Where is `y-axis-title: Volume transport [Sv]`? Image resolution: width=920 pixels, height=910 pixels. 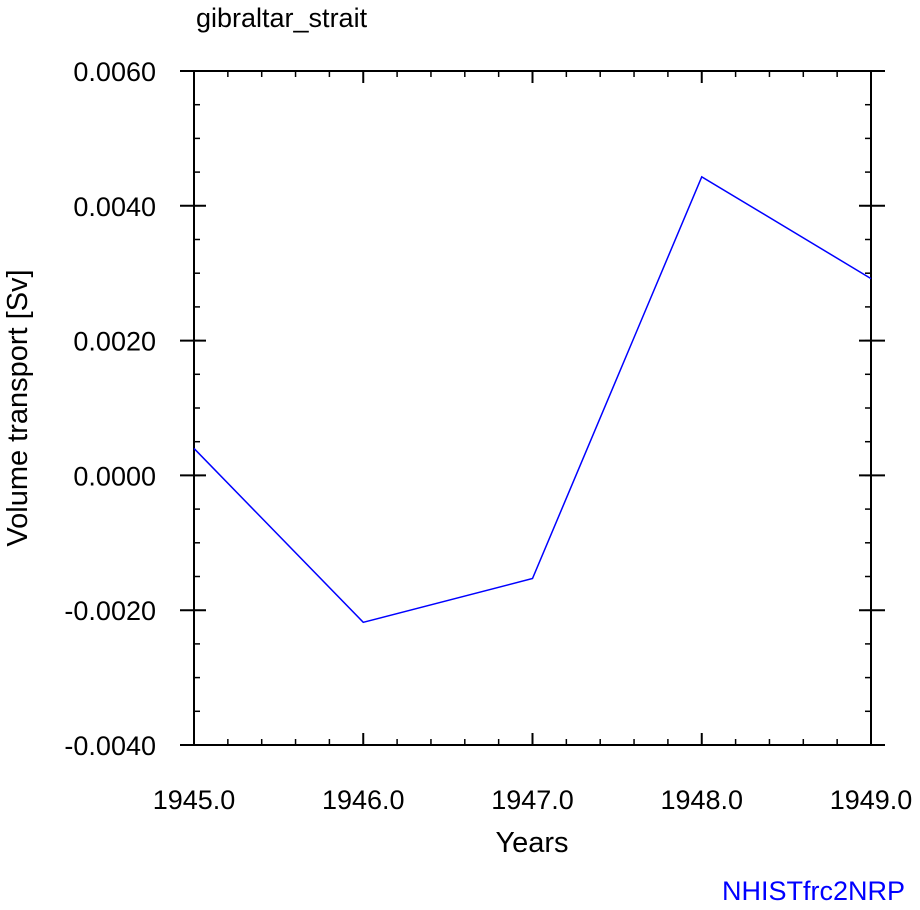 y-axis-title: Volume transport [Sv] is located at coordinates (18, 407).